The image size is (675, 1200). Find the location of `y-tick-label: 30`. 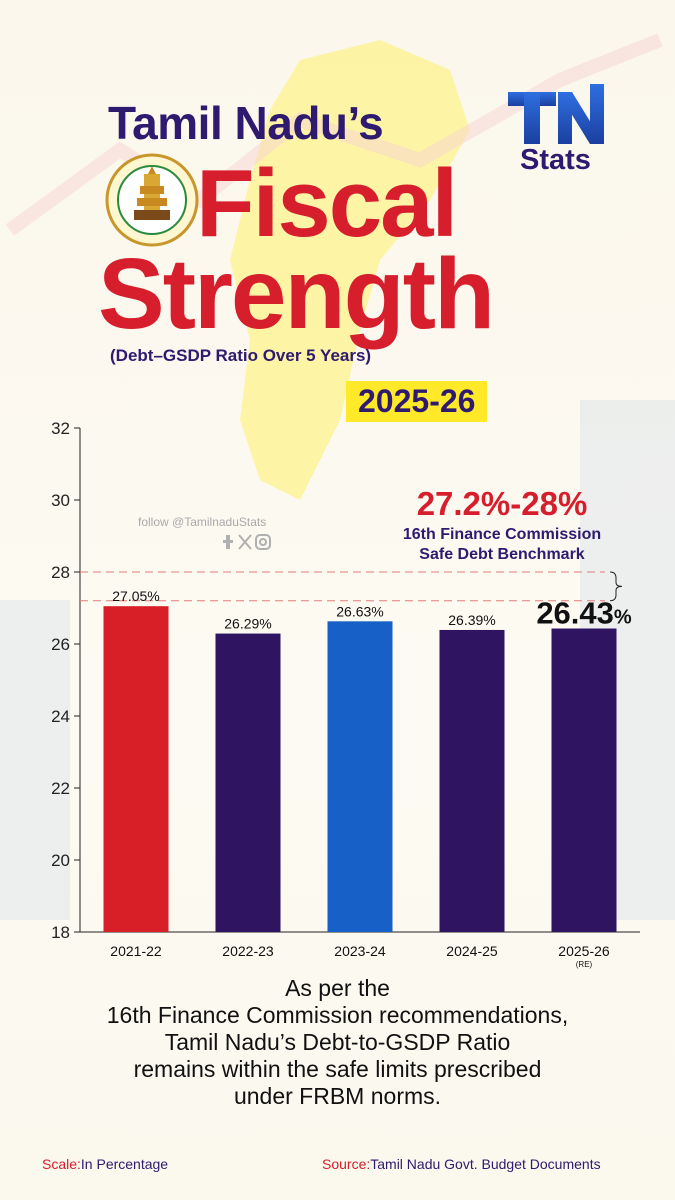

y-tick-label: 30 is located at coordinates (60, 500).